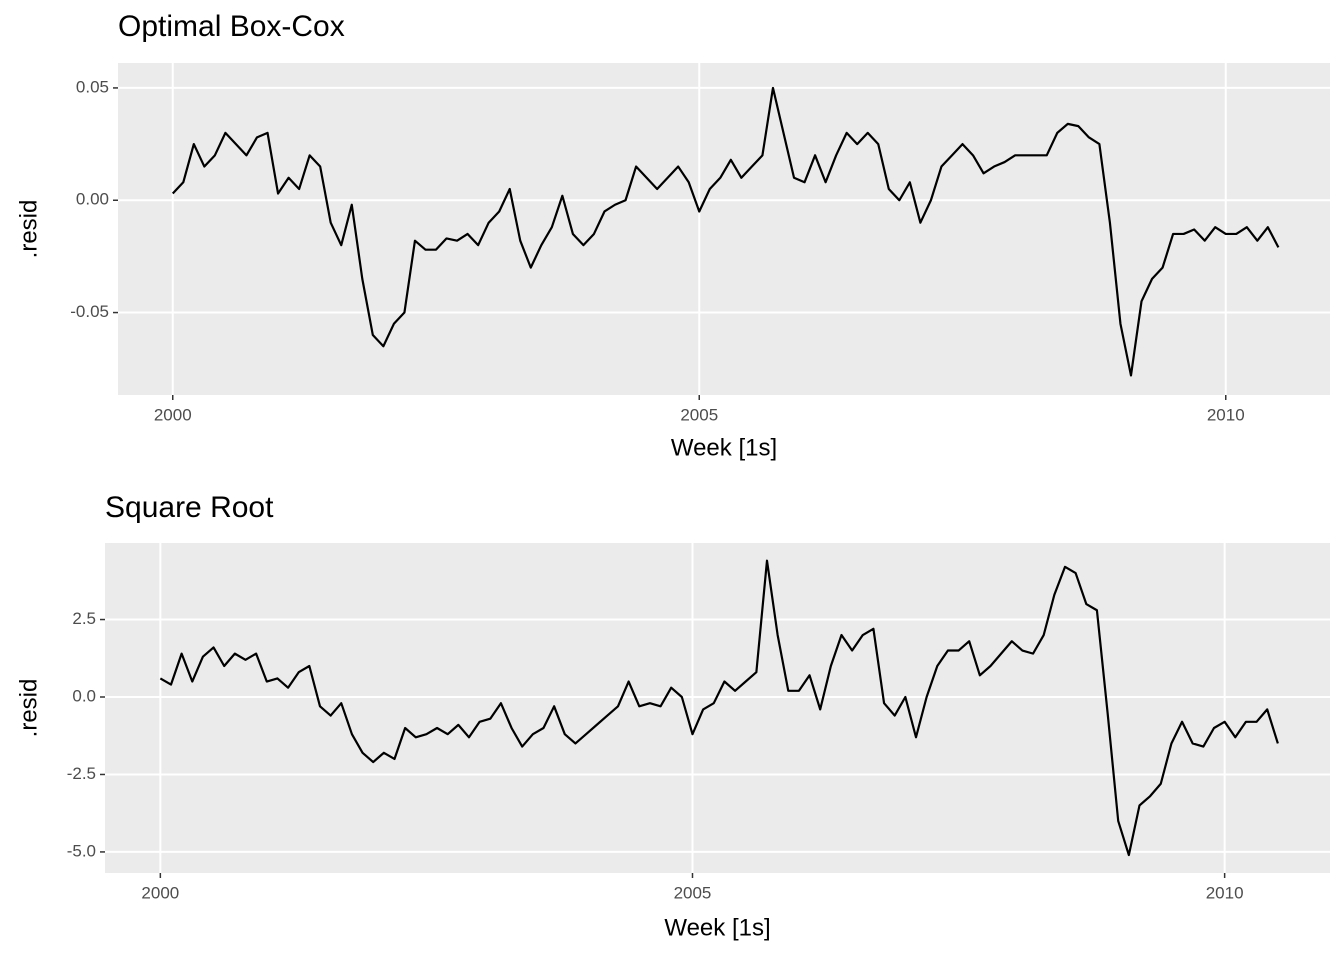 This screenshot has width=1344, height=960. Describe the element at coordinates (89, 311) in the screenshot. I see `y-tick-label: -0.05` at that location.